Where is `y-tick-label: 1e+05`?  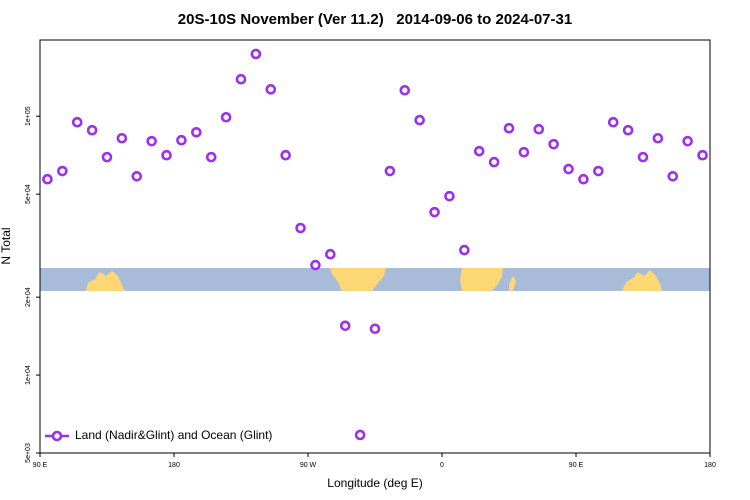 y-tick-label: 1e+05 is located at coordinates (28, 116).